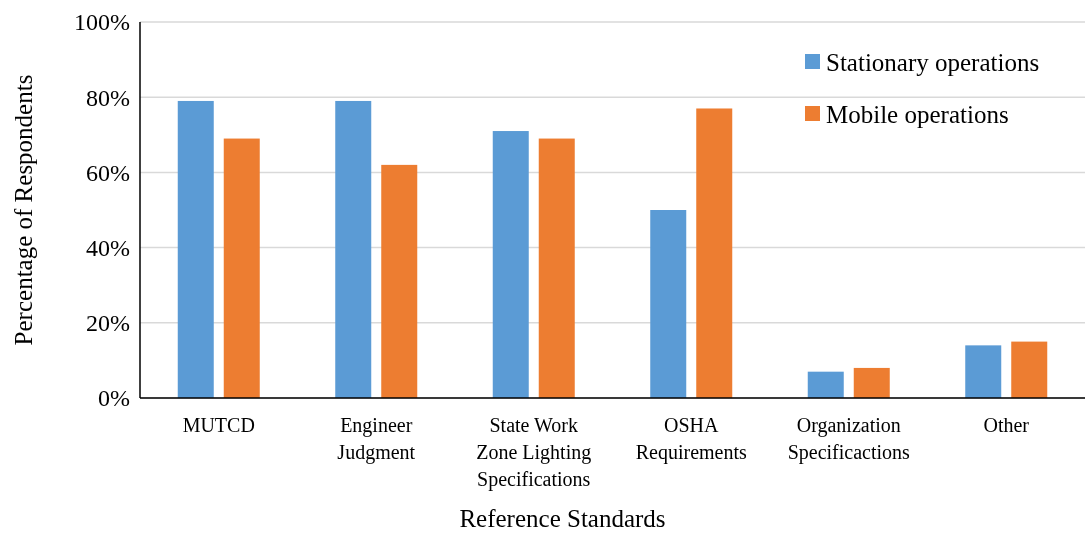  I want to click on y-tick-label: 0%, so click(114, 398).